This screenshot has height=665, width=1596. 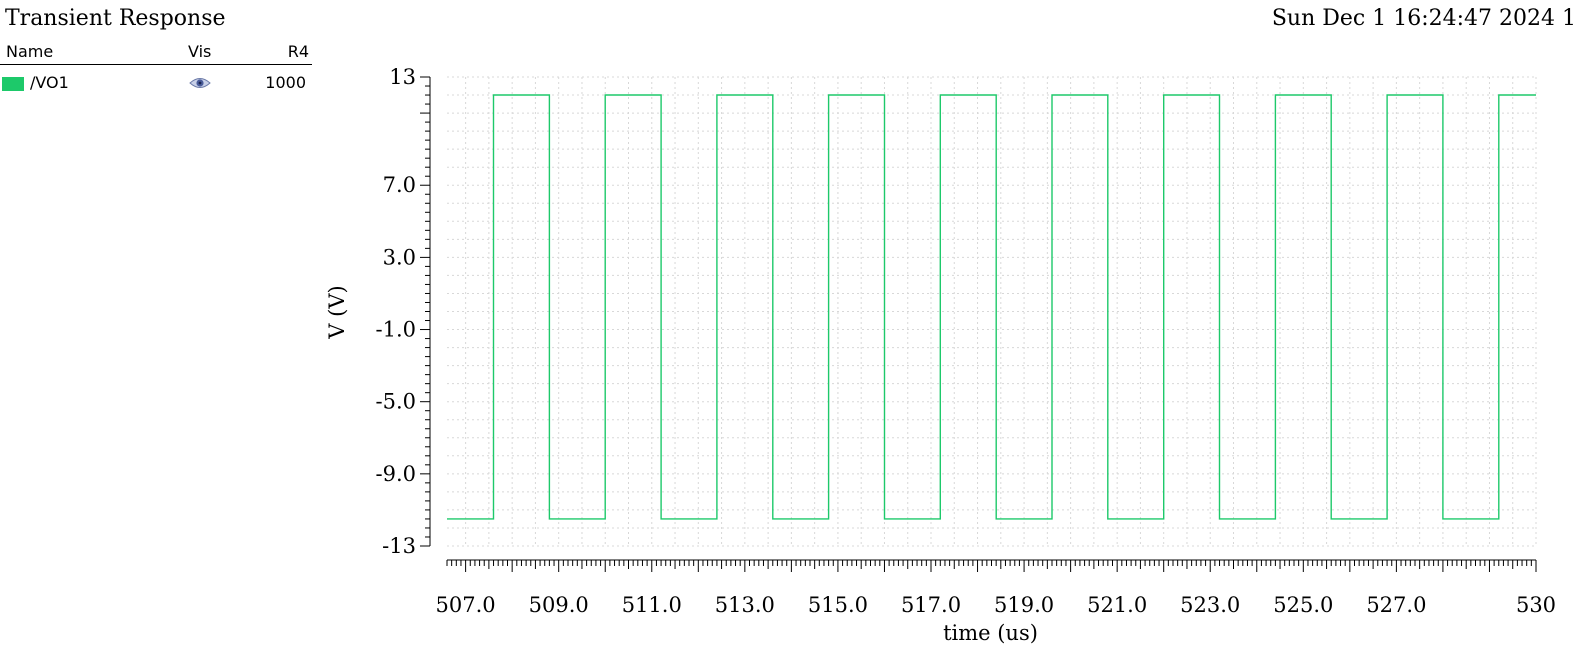 I want to click on signal-legend: Name Vis R4 /VO1 1000, so click(x=156, y=69).